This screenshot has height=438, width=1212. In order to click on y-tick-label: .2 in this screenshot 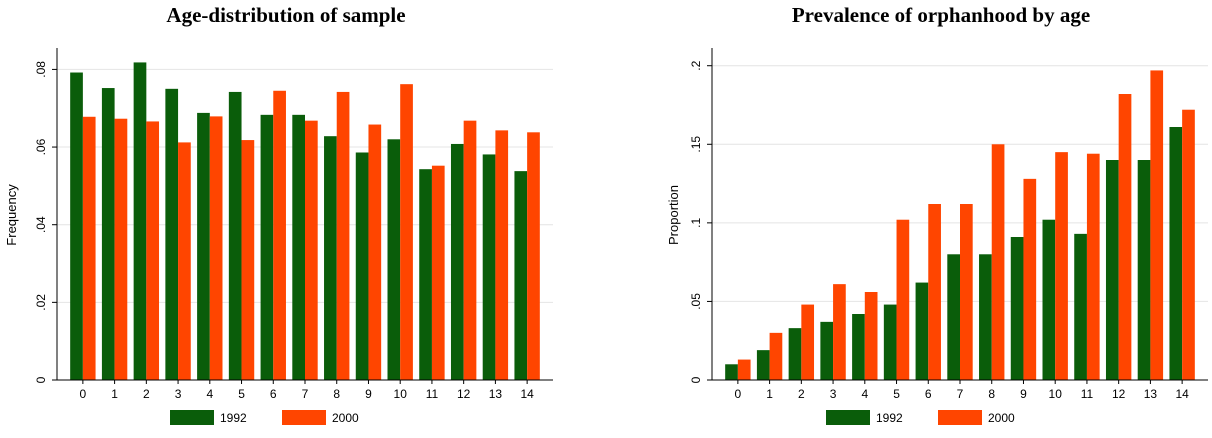, I will do `click(696, 65)`.